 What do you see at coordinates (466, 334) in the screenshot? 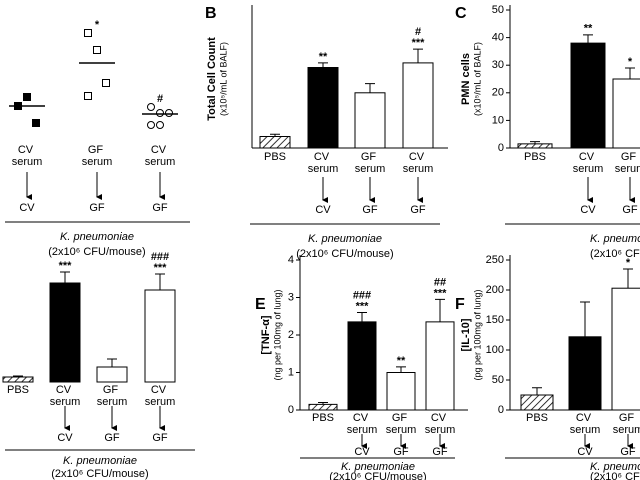
I see `y-axis-label: [IL-10]` at bounding box center [466, 334].